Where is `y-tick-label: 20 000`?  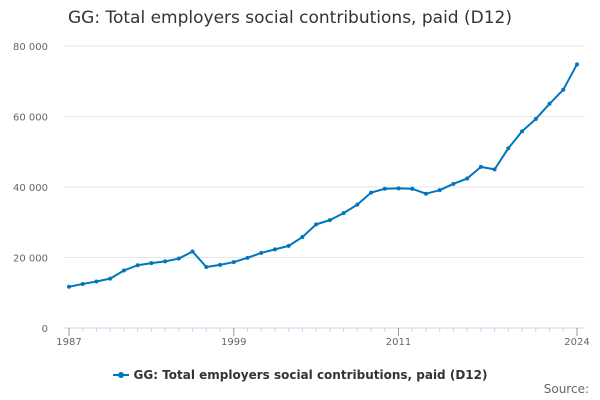
y-tick-label: 20 000 is located at coordinates (30, 259).